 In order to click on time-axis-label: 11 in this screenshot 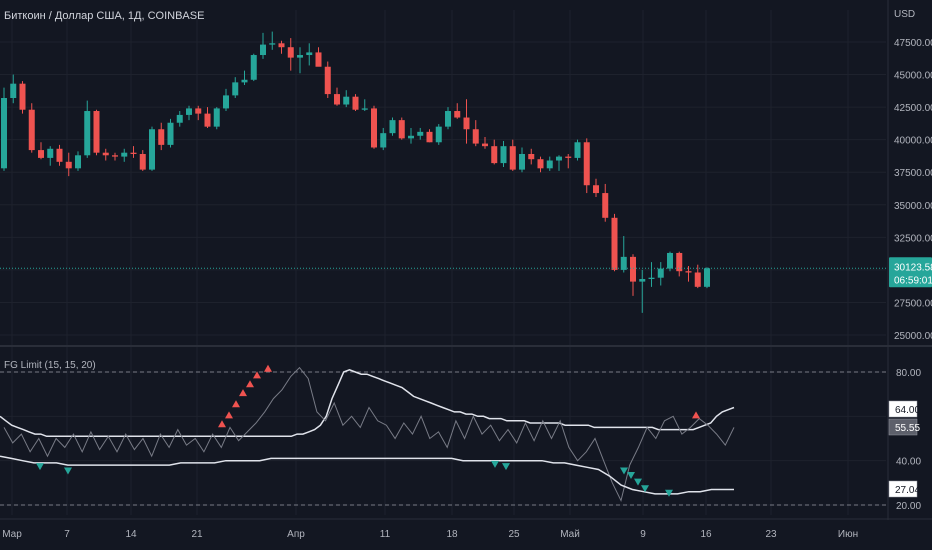, I will do `click(385, 534)`.